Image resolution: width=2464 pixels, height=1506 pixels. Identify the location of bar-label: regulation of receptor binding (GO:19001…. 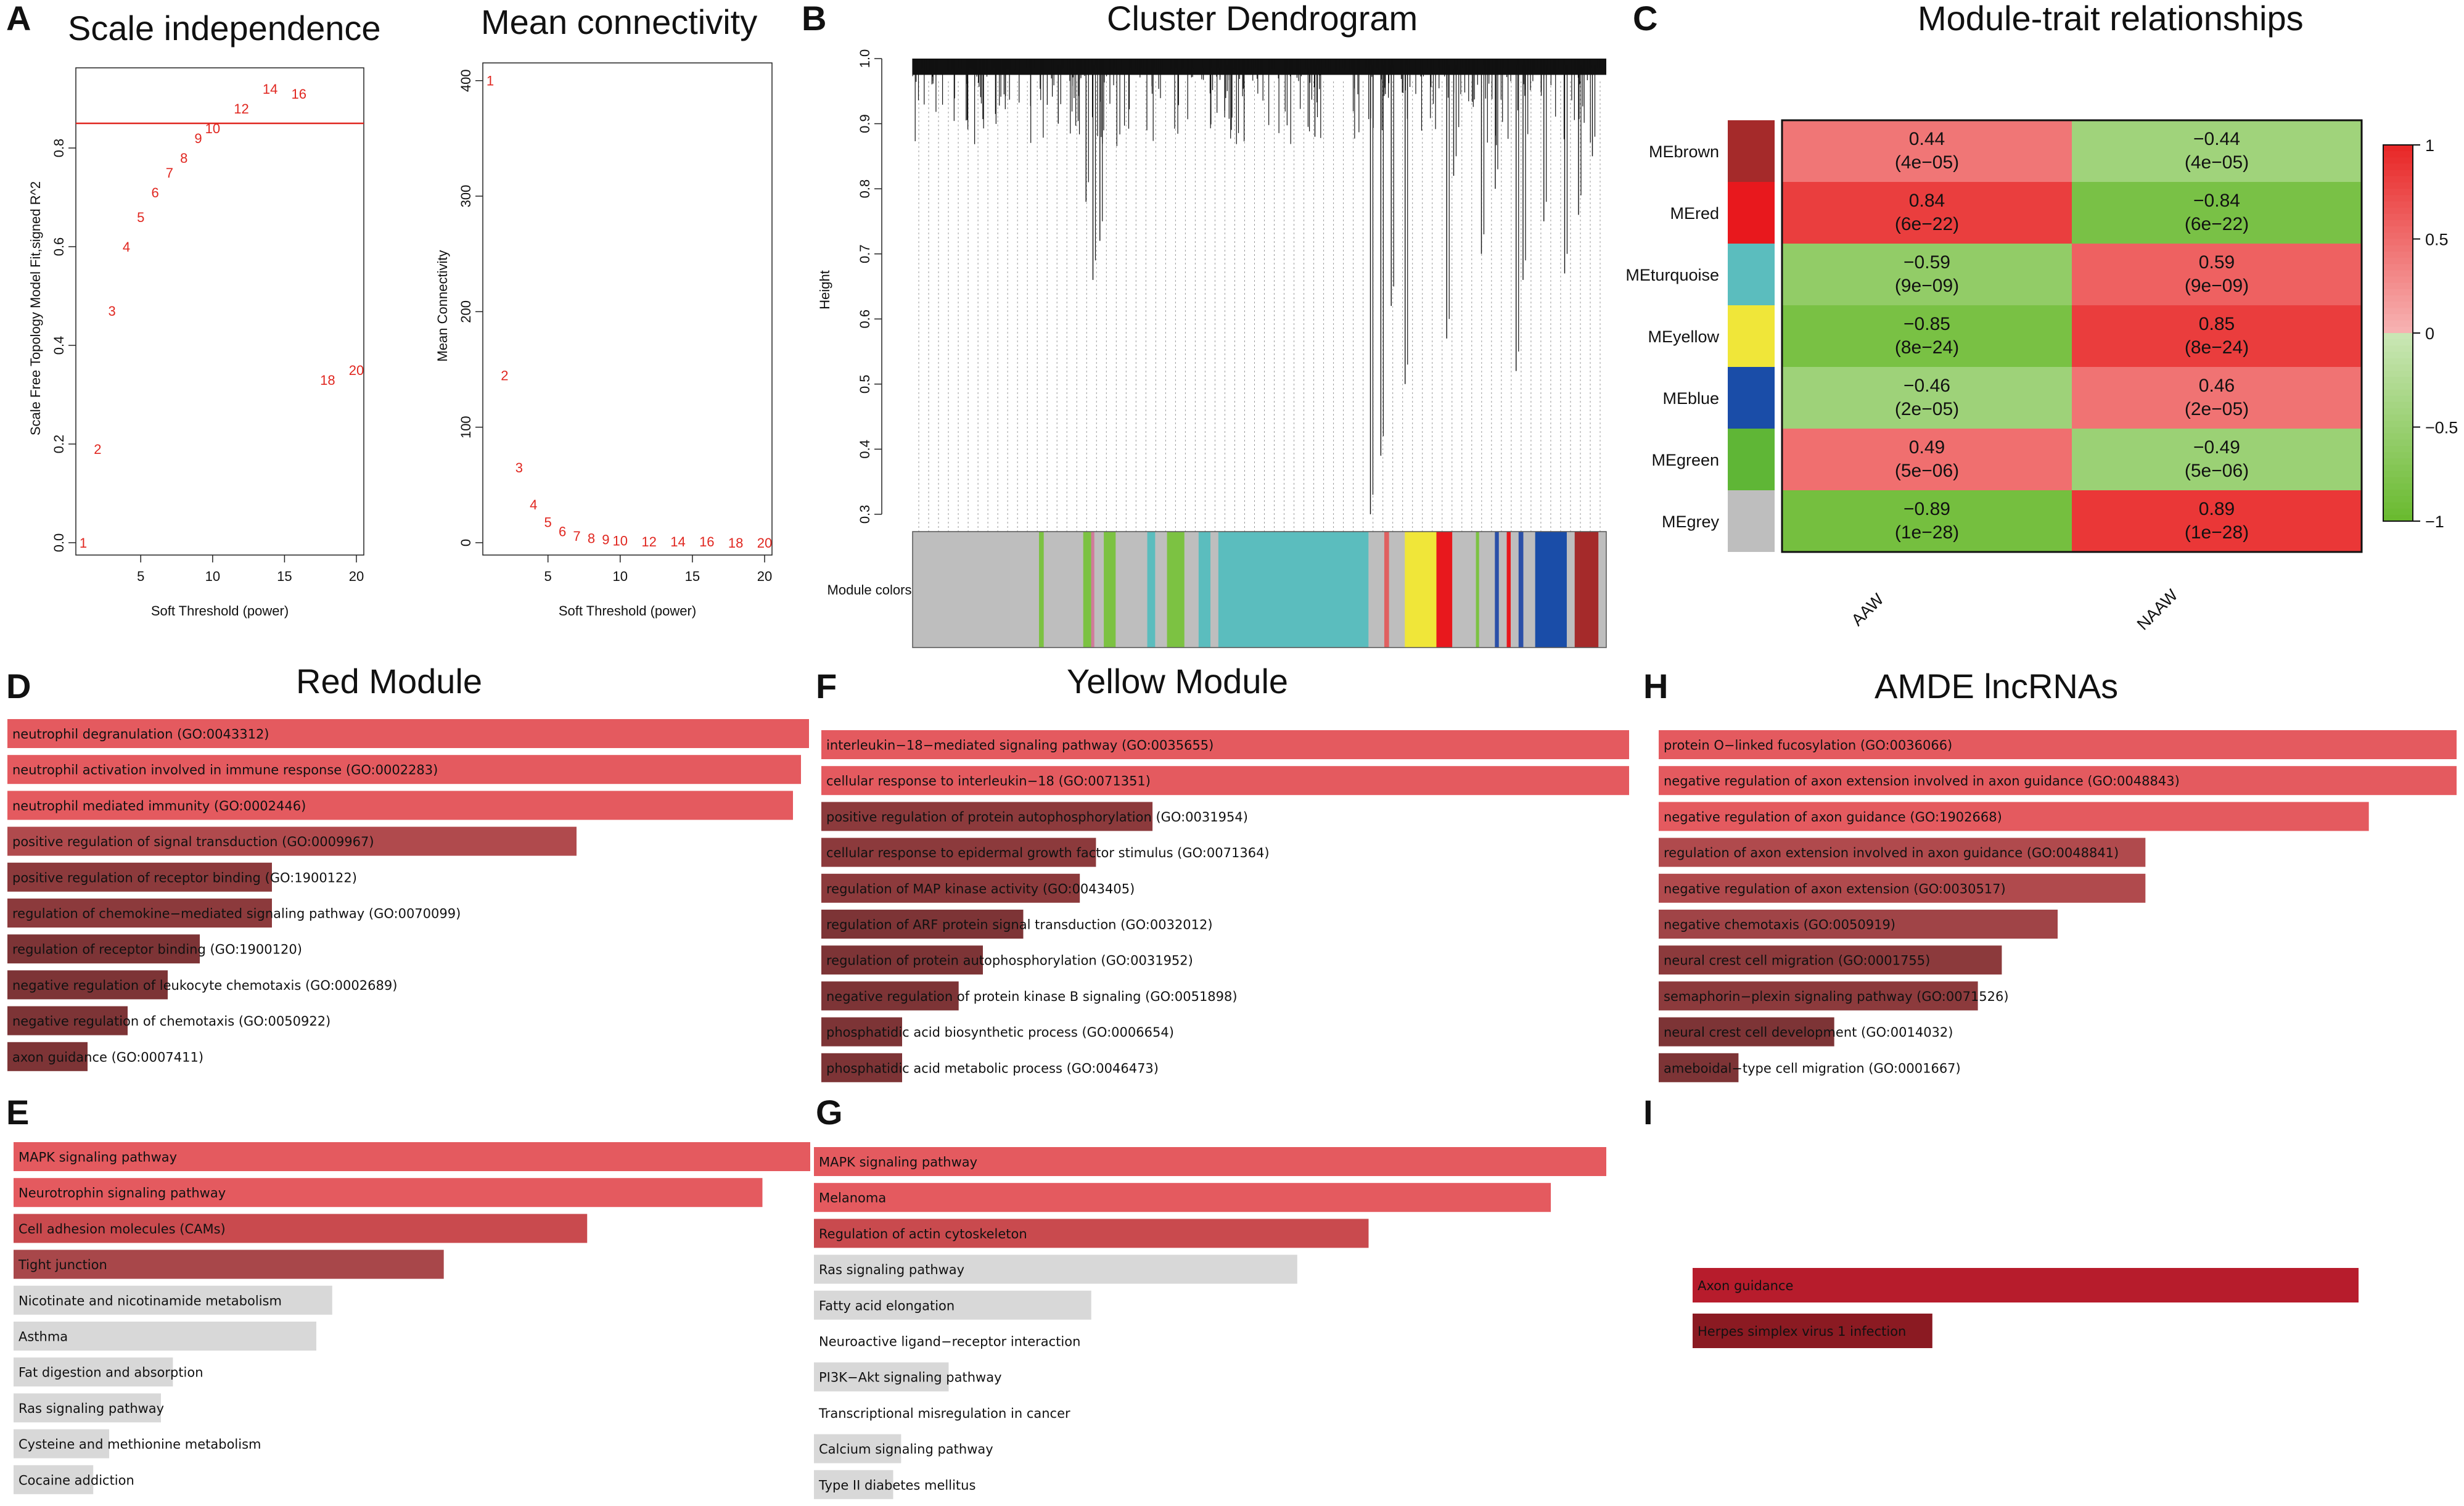
(157, 949).